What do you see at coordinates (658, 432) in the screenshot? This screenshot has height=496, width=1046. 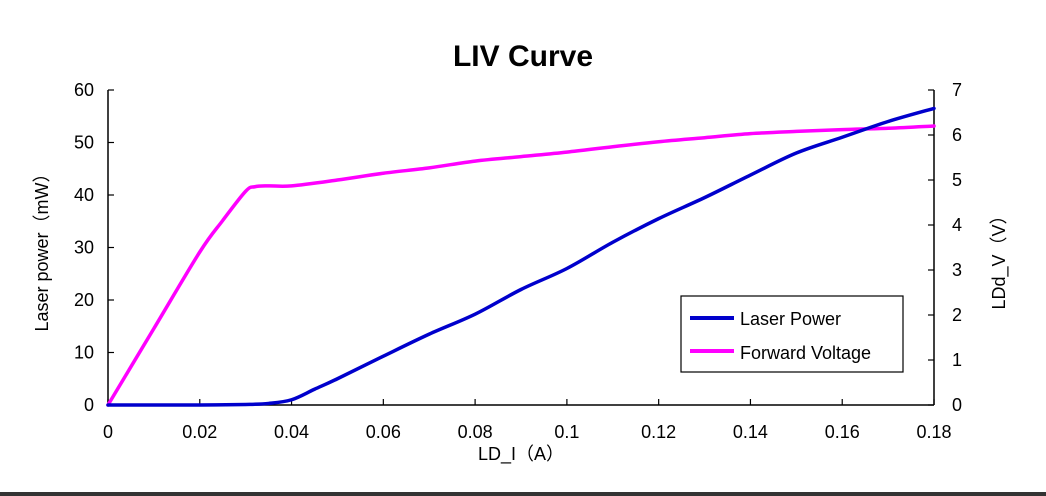 I see `x-tick-label: 0.12` at bounding box center [658, 432].